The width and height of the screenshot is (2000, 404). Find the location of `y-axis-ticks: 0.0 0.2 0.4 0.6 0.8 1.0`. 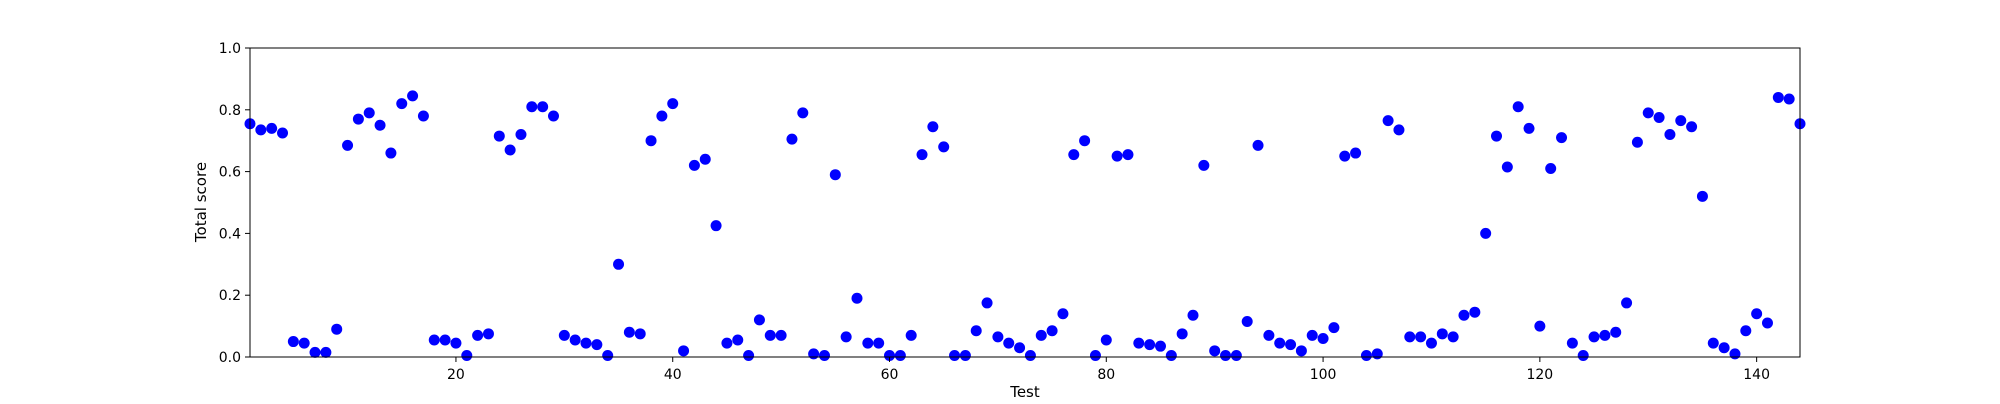

y-axis-ticks: 0.0 0.2 0.4 0.6 0.8 1.0 is located at coordinates (234, 203).